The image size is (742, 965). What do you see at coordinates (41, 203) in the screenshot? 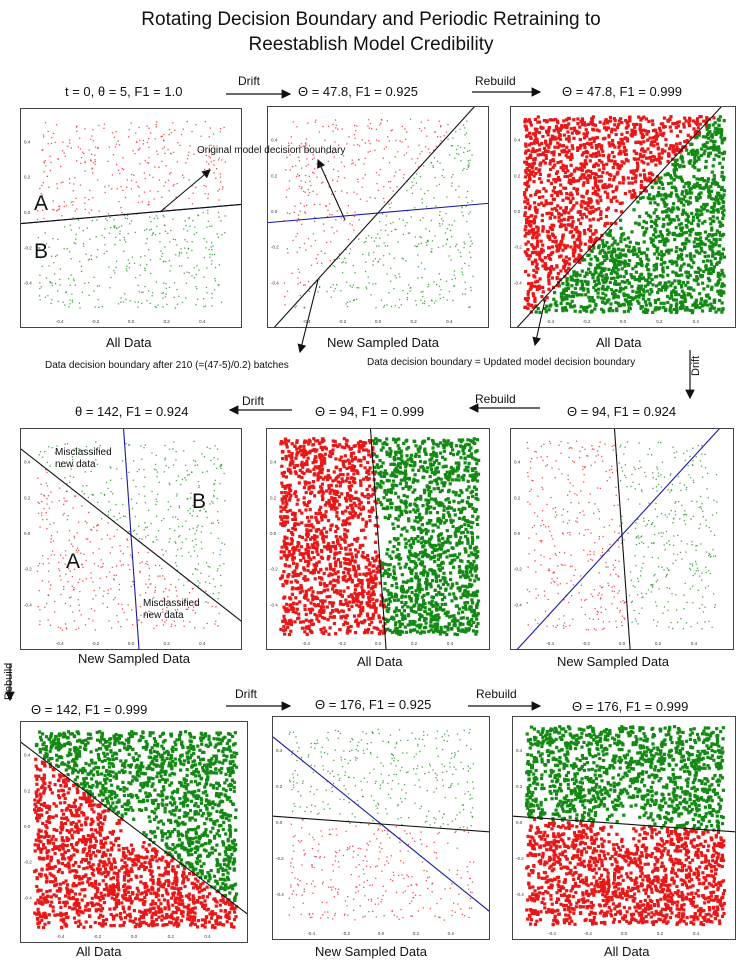
I see `class-a-label-1: A` at bounding box center [41, 203].